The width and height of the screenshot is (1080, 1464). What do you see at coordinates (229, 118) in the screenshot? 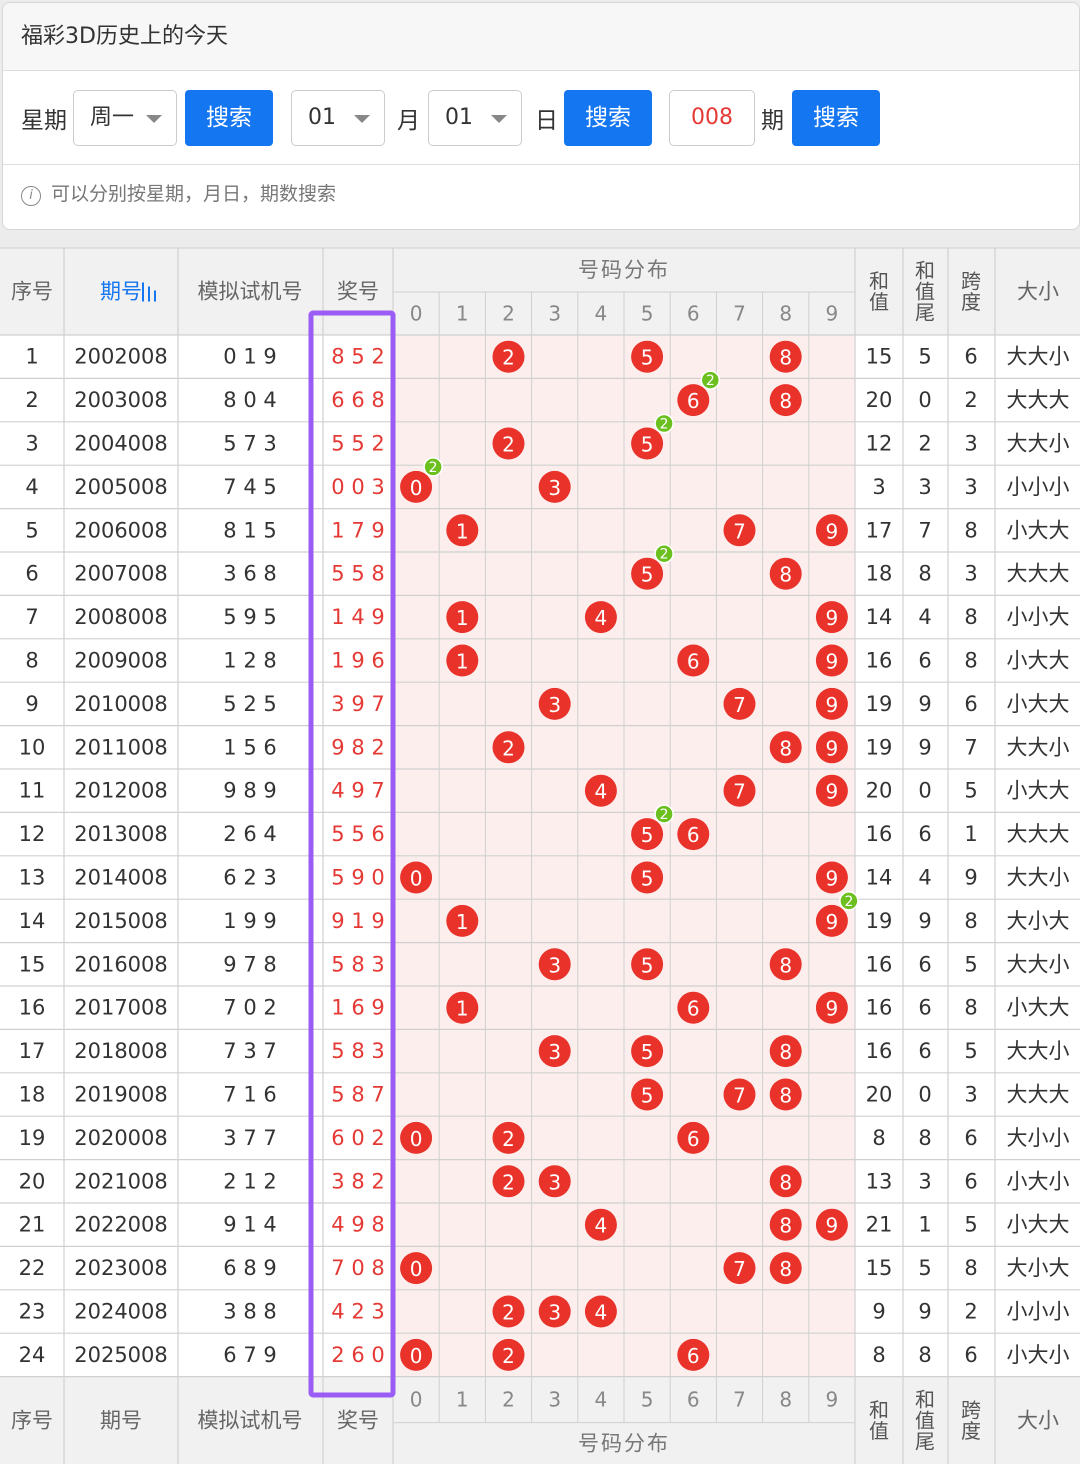
I see `week-search-button: 搜索` at bounding box center [229, 118].